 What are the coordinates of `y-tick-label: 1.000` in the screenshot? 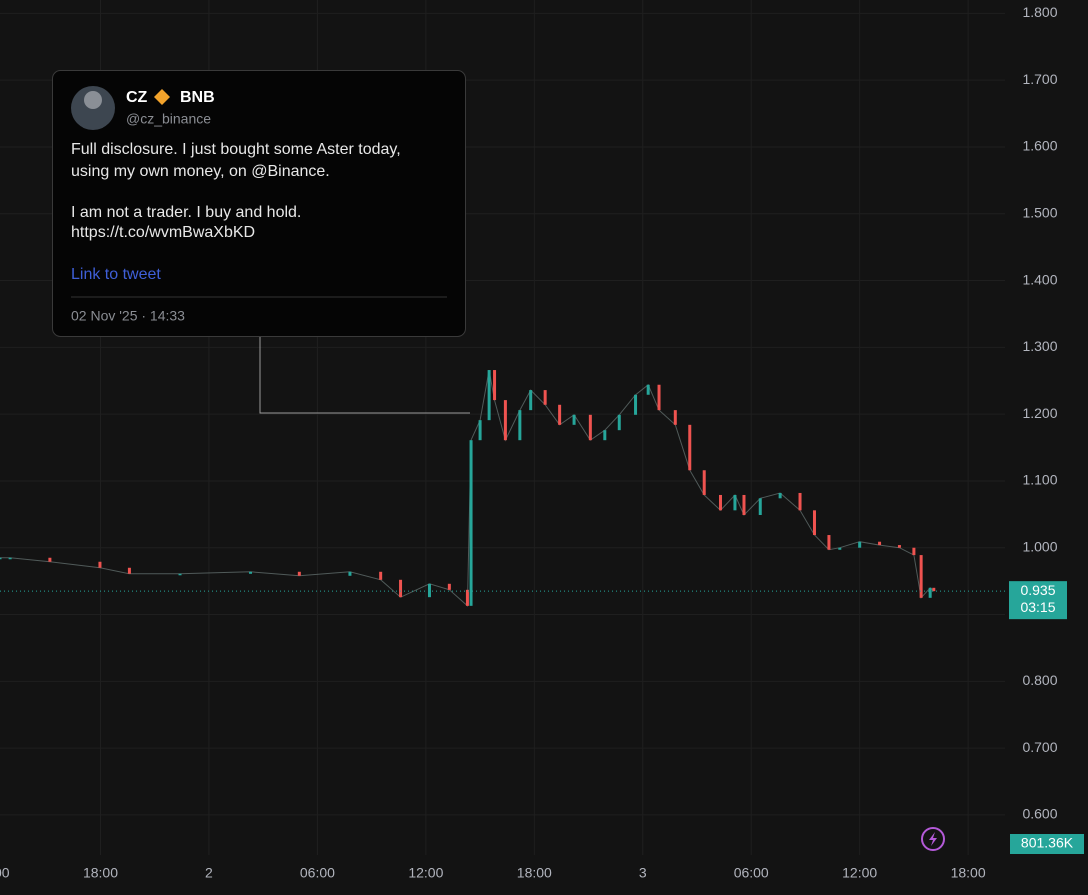 It's located at (1039, 546).